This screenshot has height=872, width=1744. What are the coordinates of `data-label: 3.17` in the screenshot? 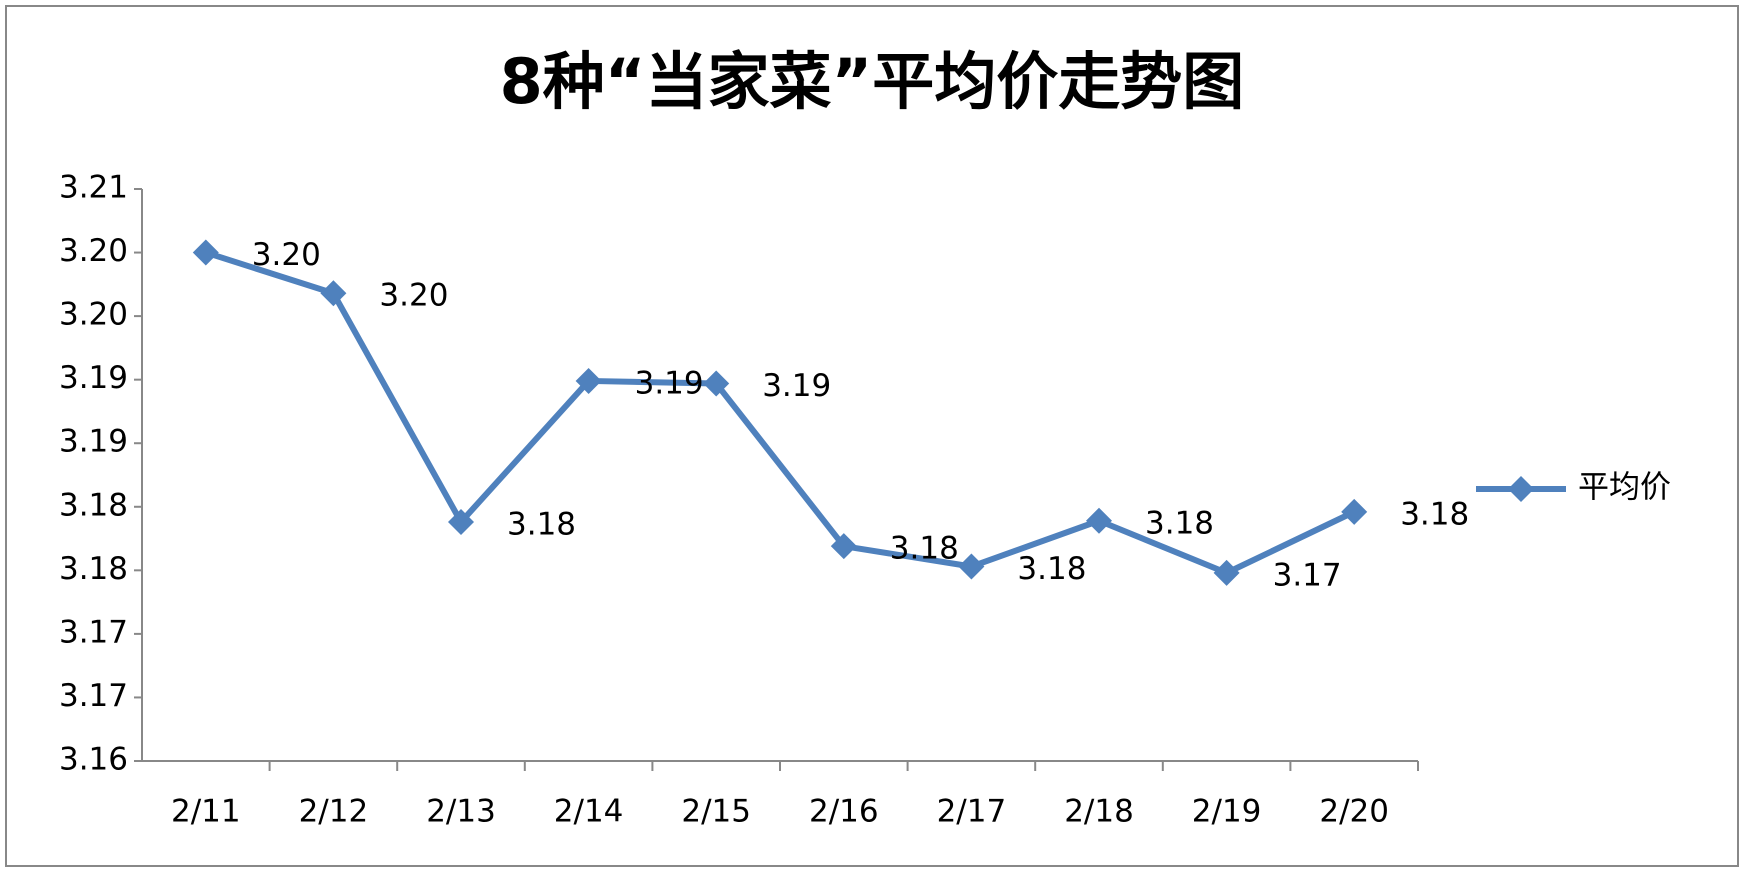 It's located at (1307, 575).